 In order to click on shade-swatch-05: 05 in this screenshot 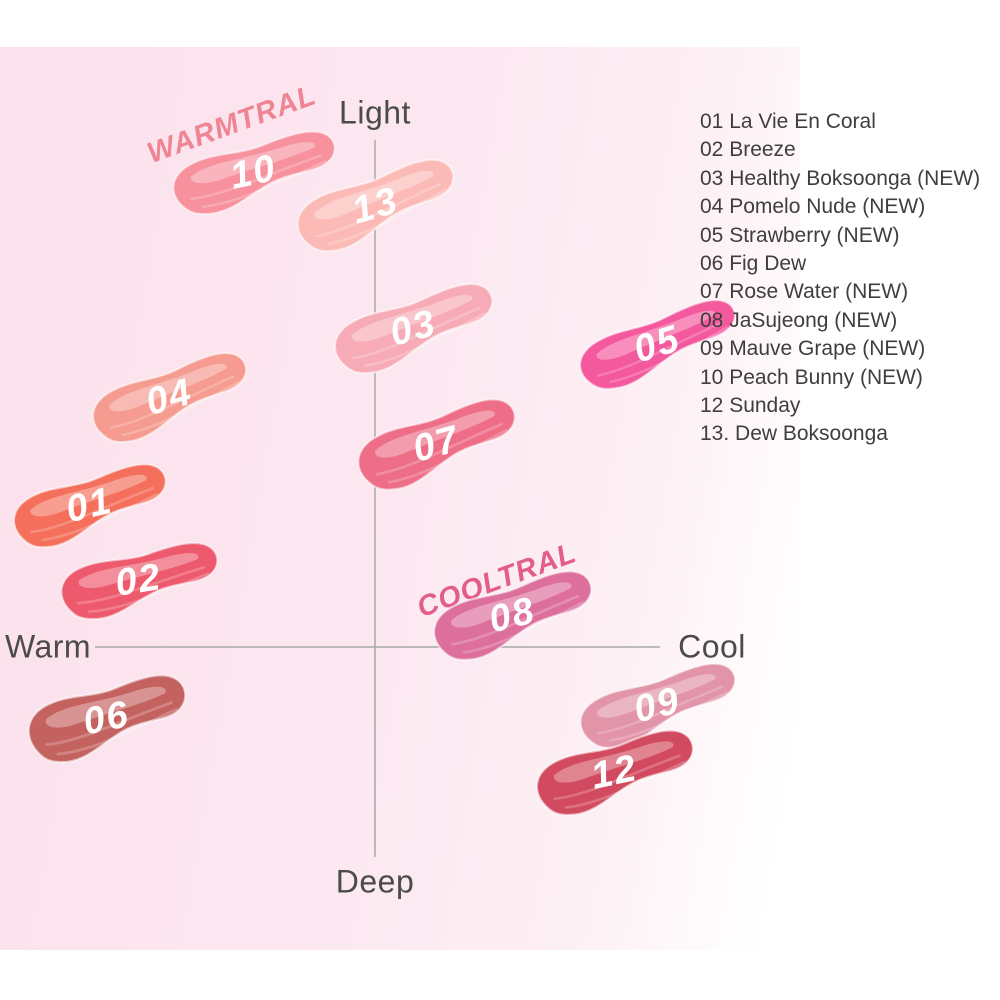, I will do `click(658, 347)`.